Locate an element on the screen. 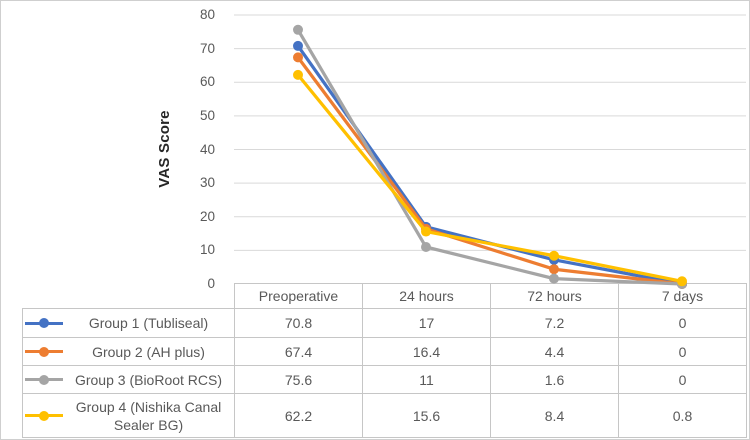 This screenshot has width=750, height=440. data-cell: 70.8 is located at coordinates (298, 323).